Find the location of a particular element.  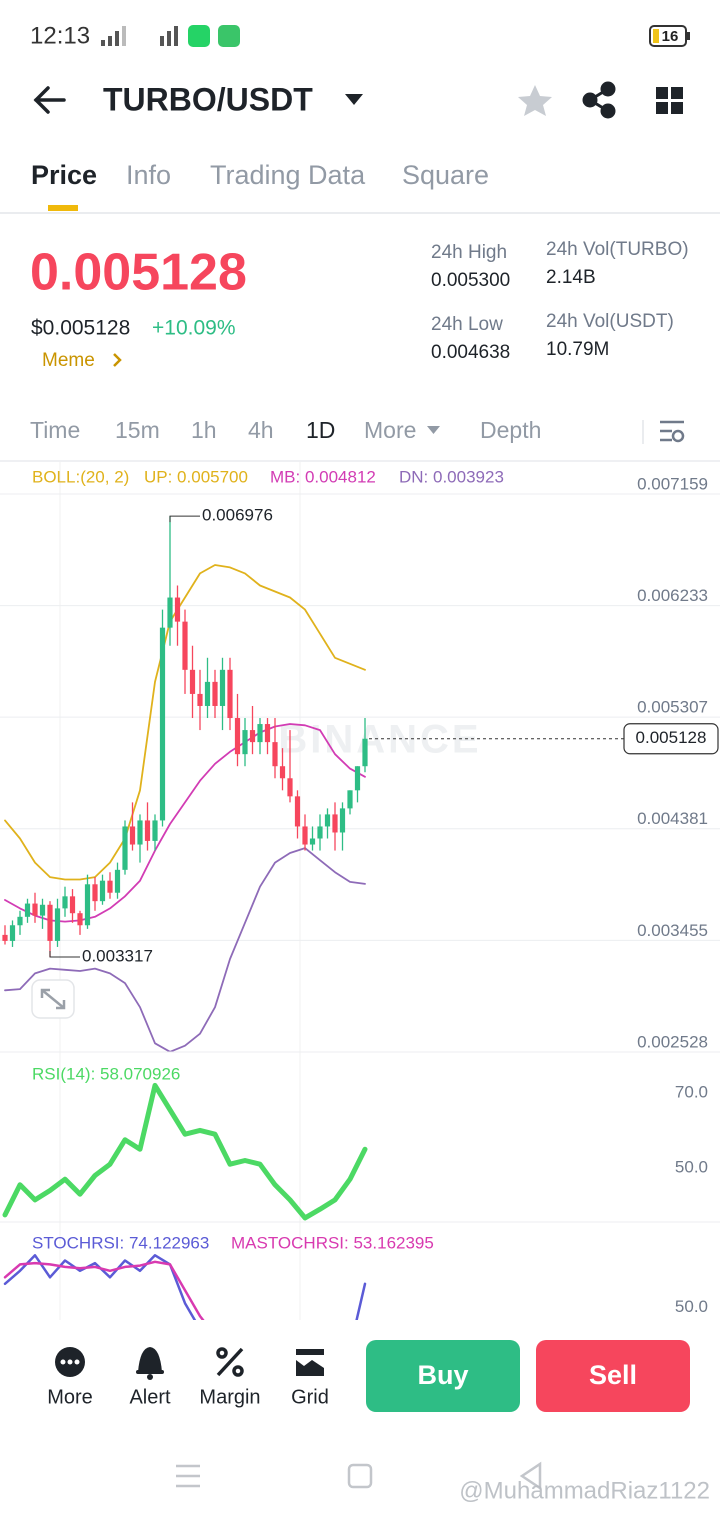

y-tick-label: 0.003455 is located at coordinates (672, 930).